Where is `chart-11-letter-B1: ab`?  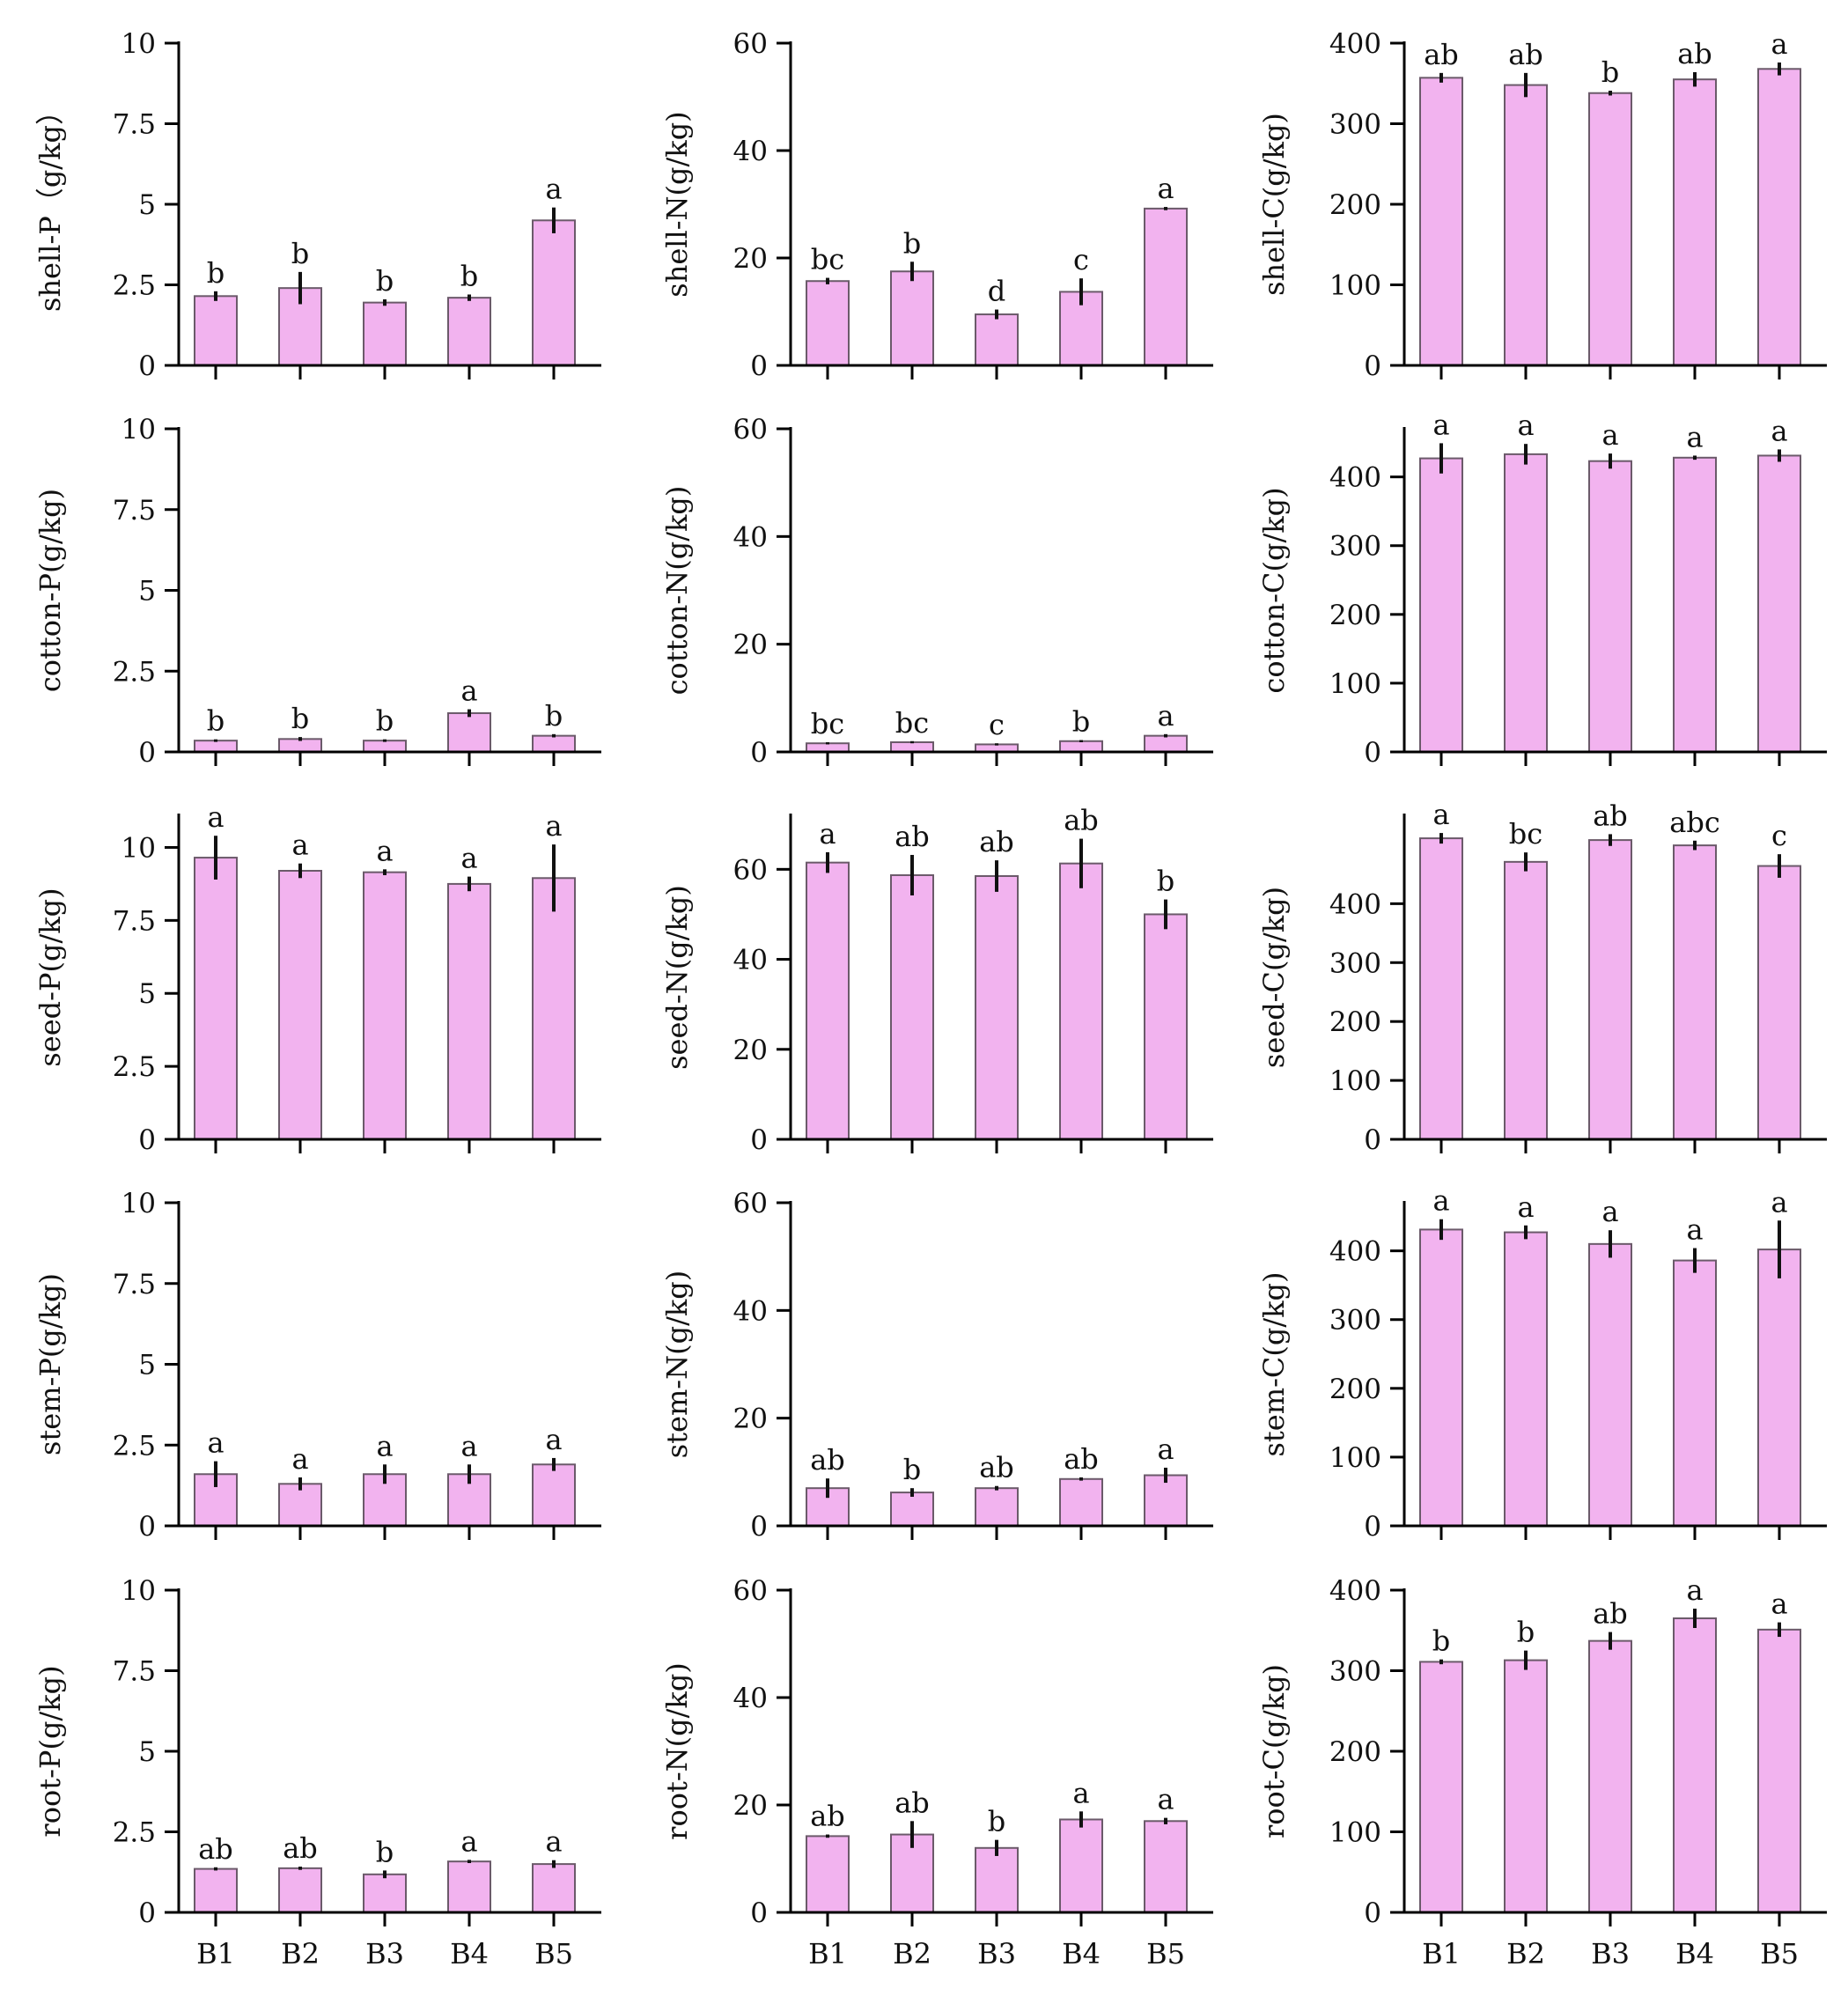 chart-11-letter-B1: ab is located at coordinates (827, 1460).